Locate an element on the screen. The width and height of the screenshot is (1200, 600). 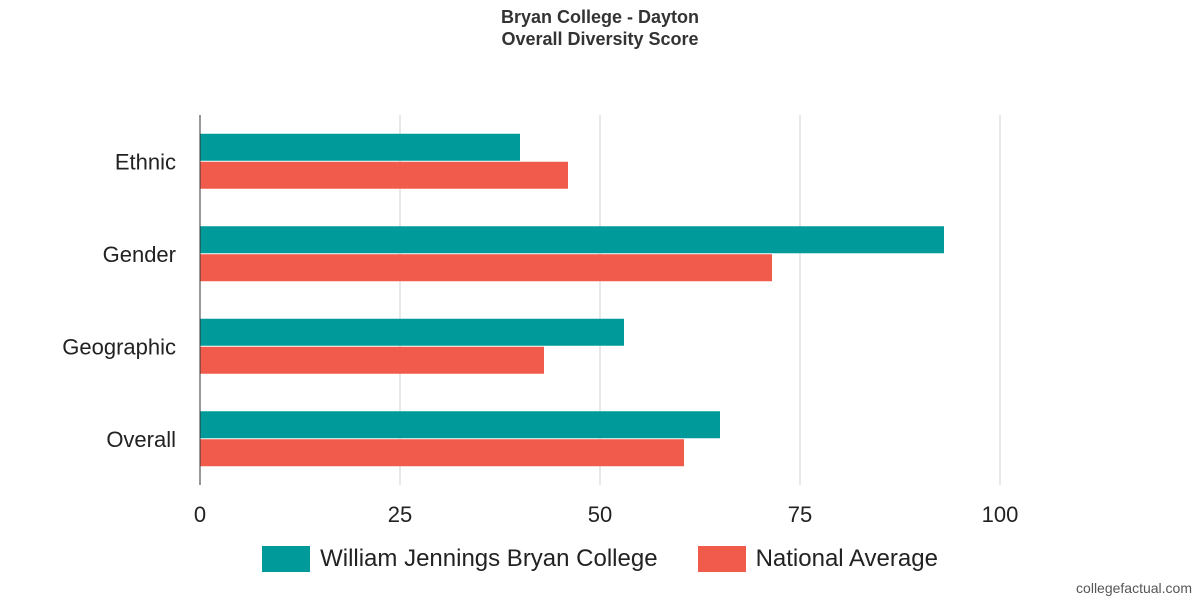
legend-swatch-series2 is located at coordinates (721, 559).